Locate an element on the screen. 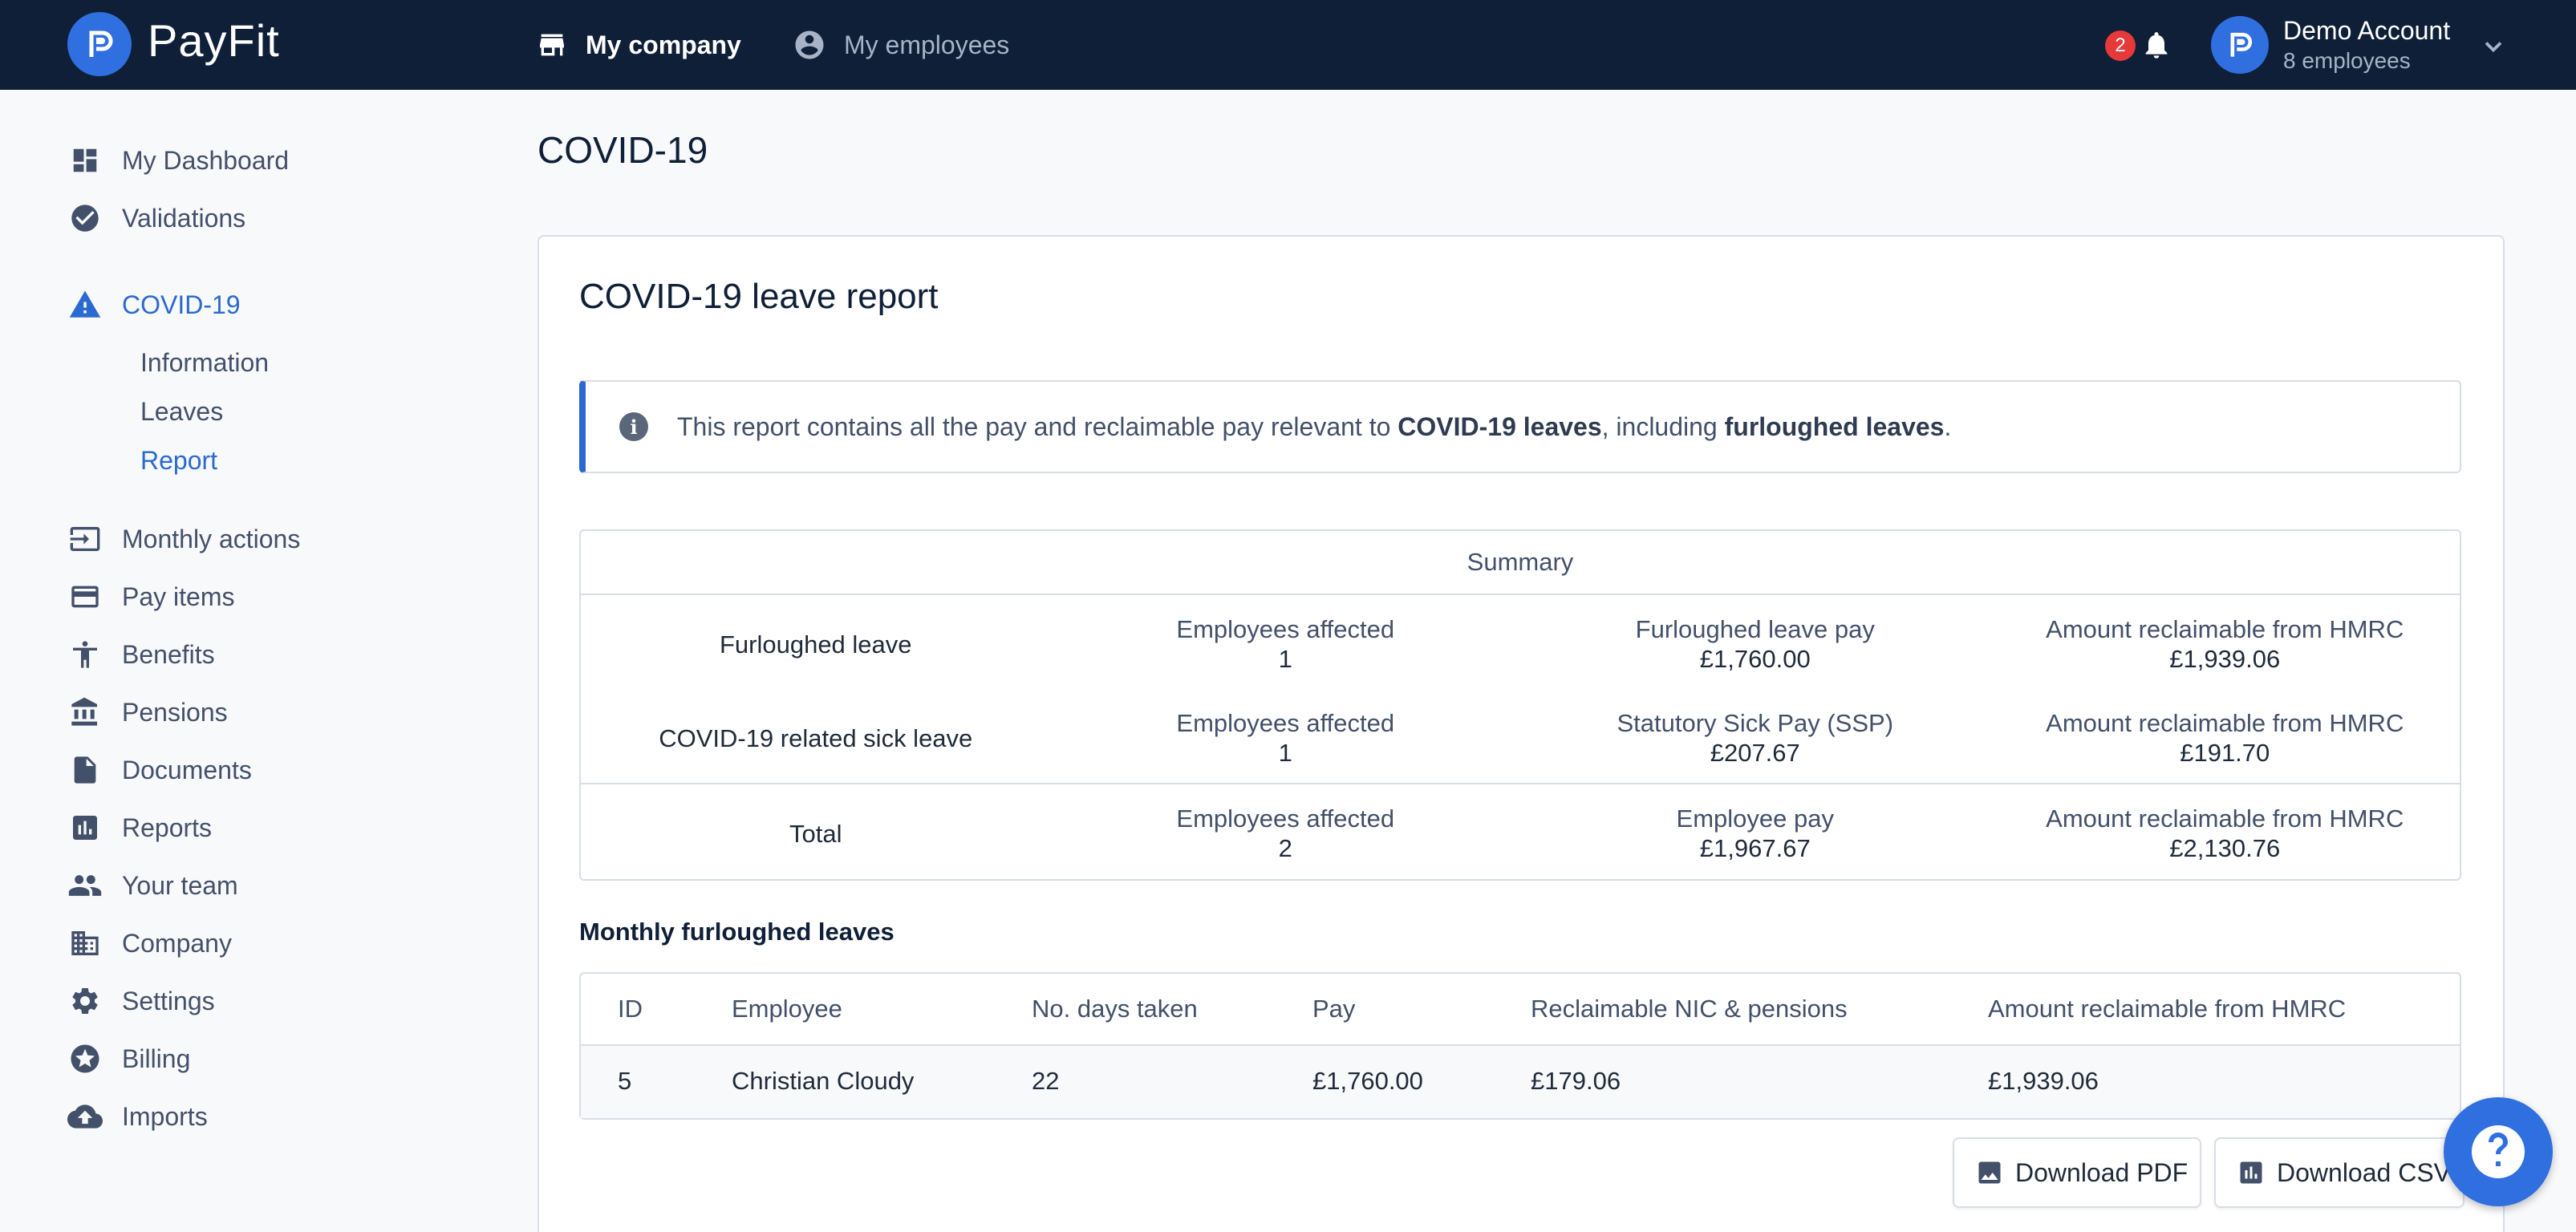  sidebar-item-my-dashboard: My Dashboard is located at coordinates (178, 160).